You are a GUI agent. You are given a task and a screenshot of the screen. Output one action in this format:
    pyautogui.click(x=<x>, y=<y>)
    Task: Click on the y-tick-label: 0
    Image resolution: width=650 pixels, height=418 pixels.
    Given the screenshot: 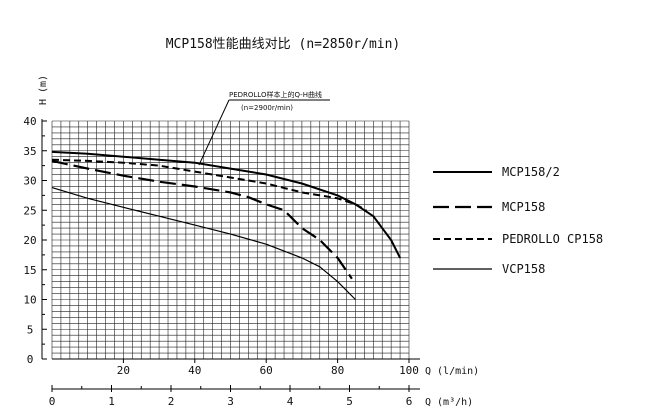 What is the action you would take?
    pyautogui.click(x=30, y=359)
    